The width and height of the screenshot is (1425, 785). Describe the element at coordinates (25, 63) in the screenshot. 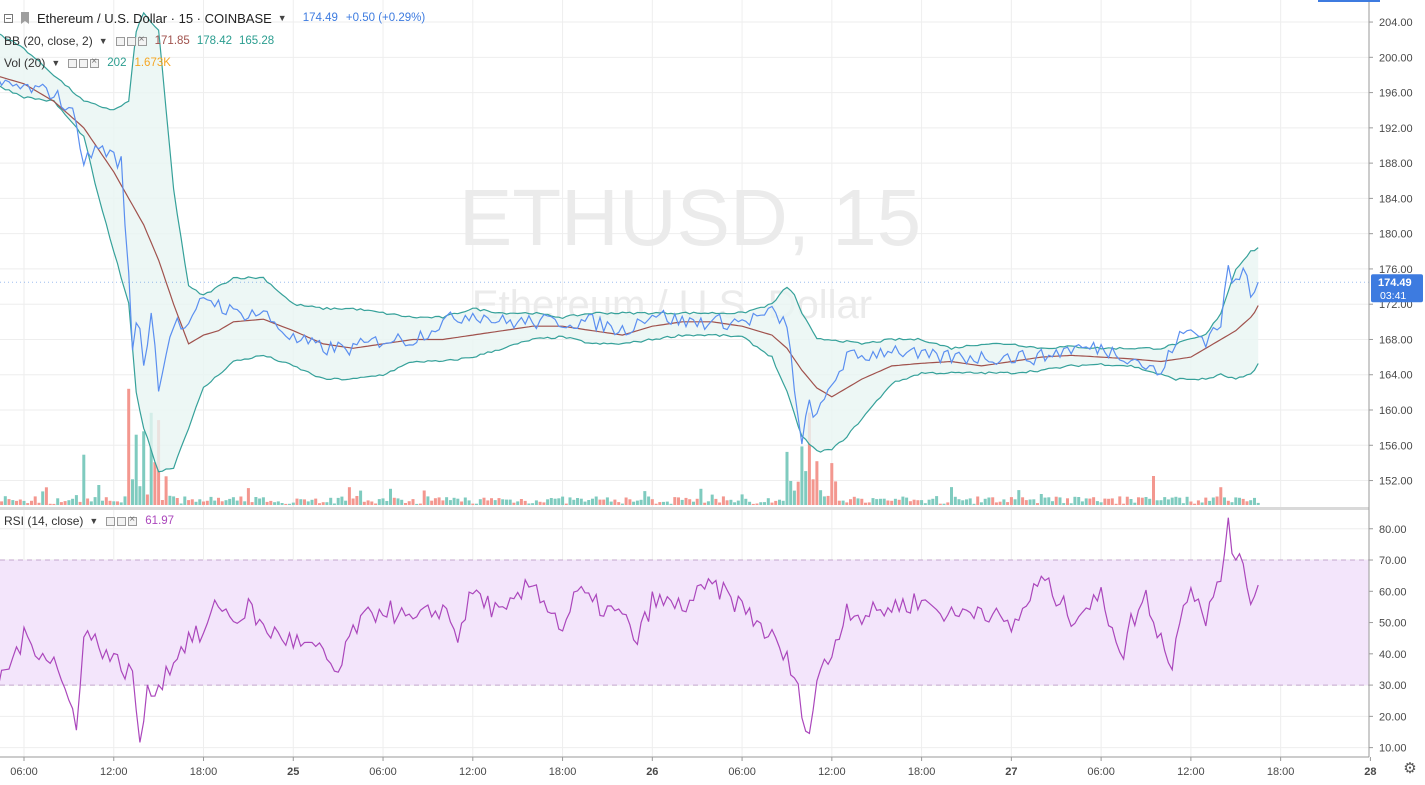

I see `vol-indicator-label: Vol (20)` at that location.